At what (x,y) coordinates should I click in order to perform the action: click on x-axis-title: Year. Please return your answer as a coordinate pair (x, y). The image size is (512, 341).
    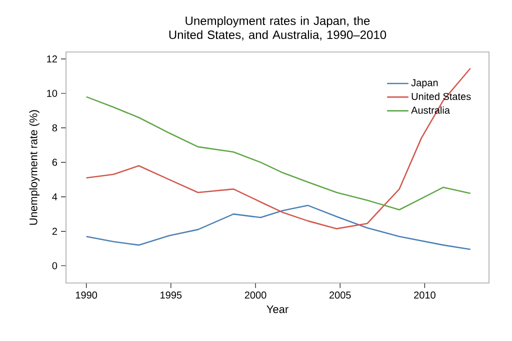
    Looking at the image, I should click on (277, 309).